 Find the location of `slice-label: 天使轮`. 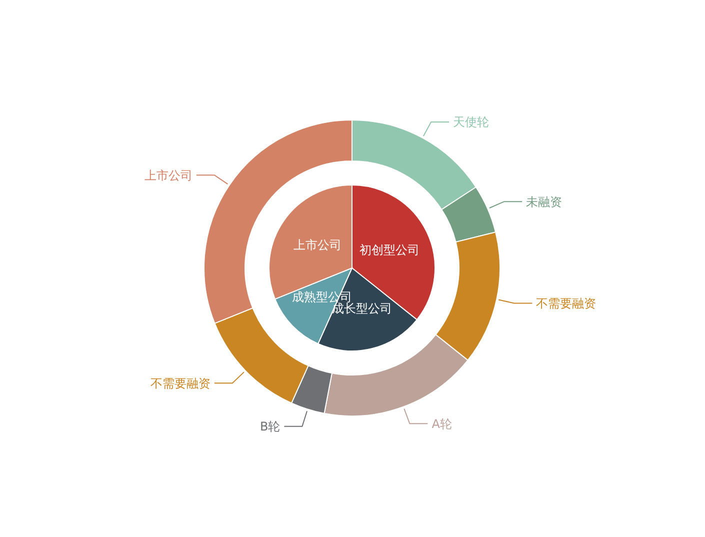

slice-label: 天使轮 is located at coordinates (471, 122).